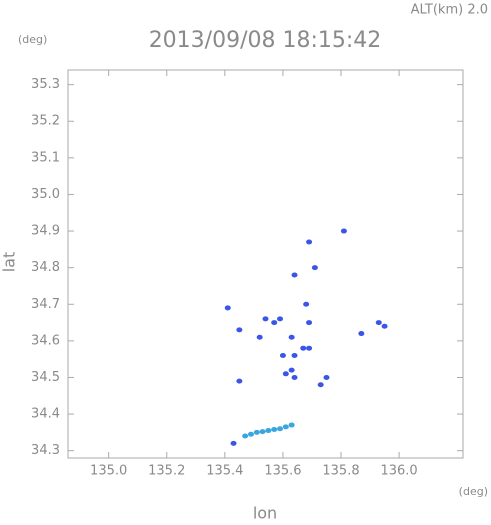  What do you see at coordinates (340, 471) in the screenshot?
I see `x-tick-label: 135.8` at bounding box center [340, 471].